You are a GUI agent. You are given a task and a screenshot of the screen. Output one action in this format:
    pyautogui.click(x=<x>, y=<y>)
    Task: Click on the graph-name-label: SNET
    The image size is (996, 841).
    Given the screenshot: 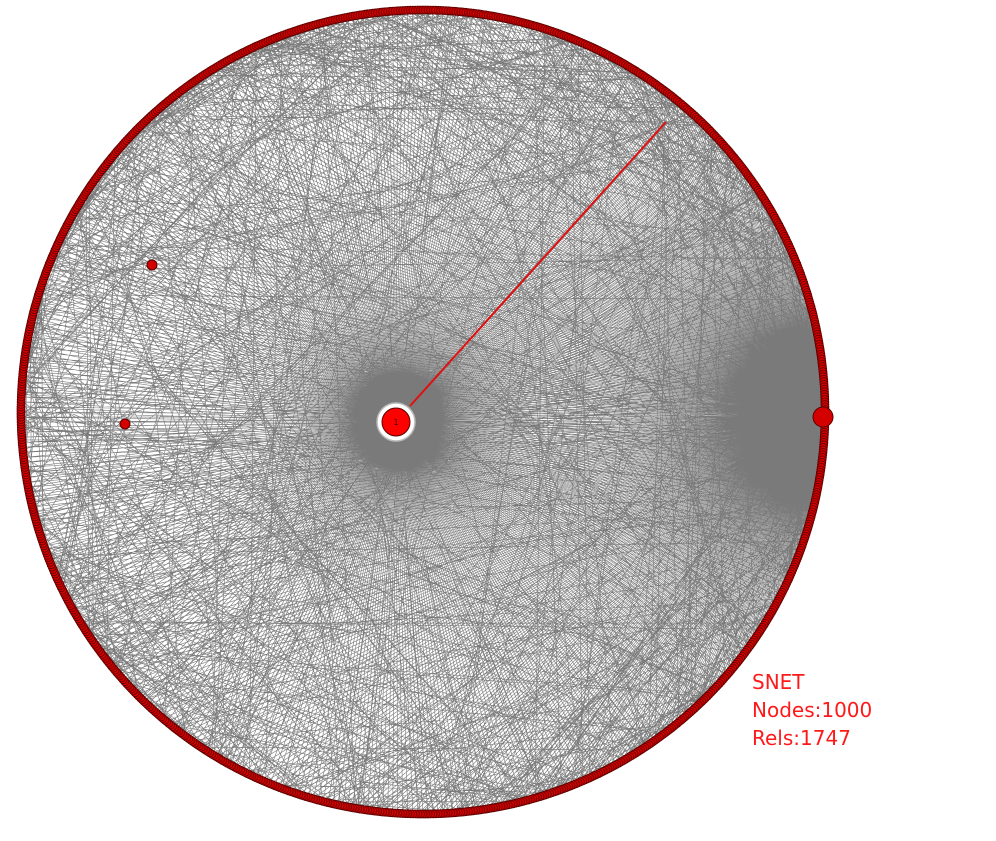 What is the action you would take?
    pyautogui.click(x=778, y=682)
    